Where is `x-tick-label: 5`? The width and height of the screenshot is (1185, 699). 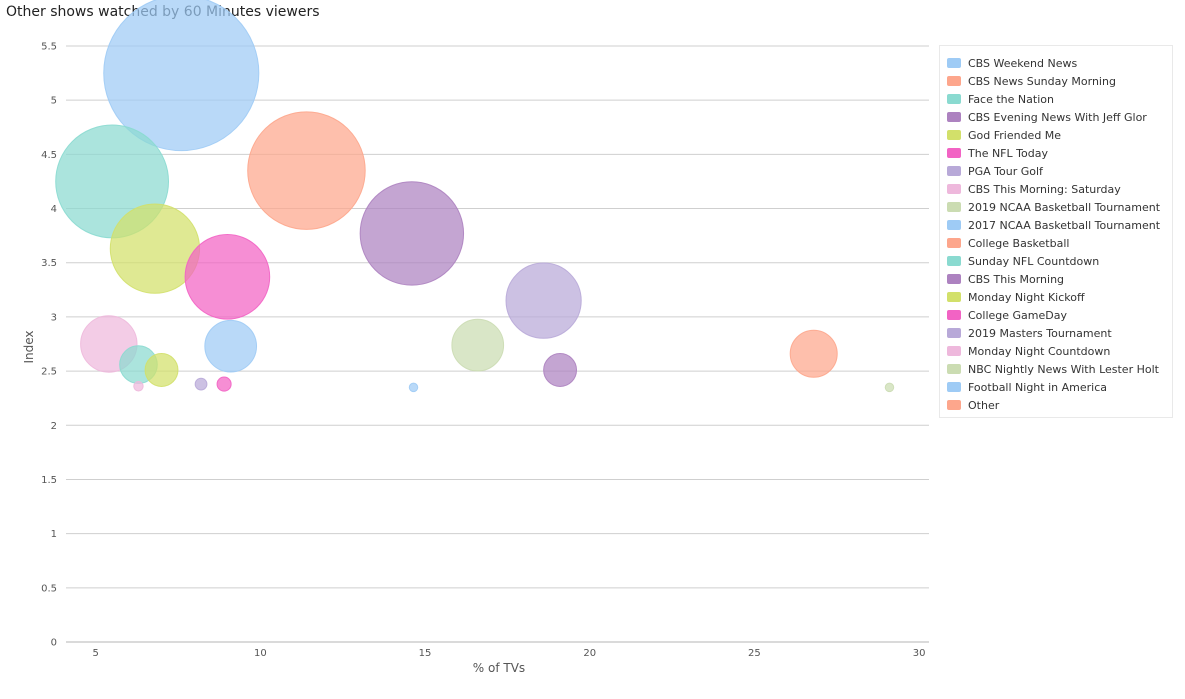
x-tick-label: 5 is located at coordinates (95, 653).